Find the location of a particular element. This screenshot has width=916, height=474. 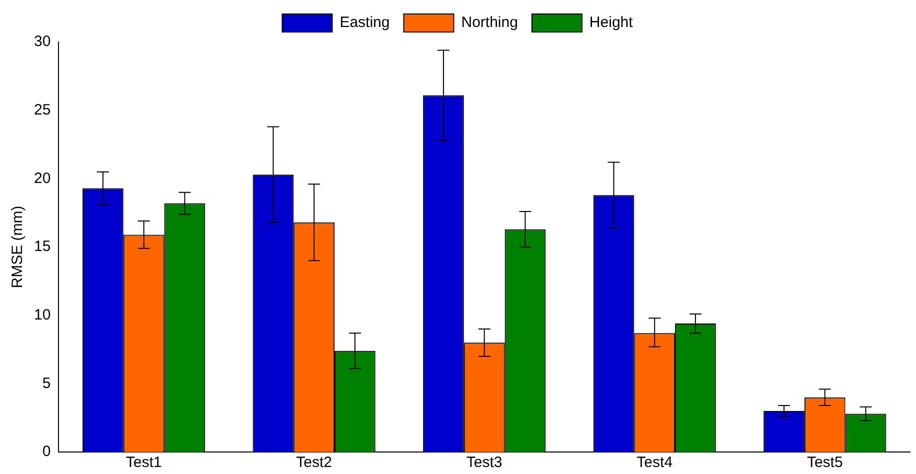

x-tick-label: Test3 is located at coordinates (484, 463).